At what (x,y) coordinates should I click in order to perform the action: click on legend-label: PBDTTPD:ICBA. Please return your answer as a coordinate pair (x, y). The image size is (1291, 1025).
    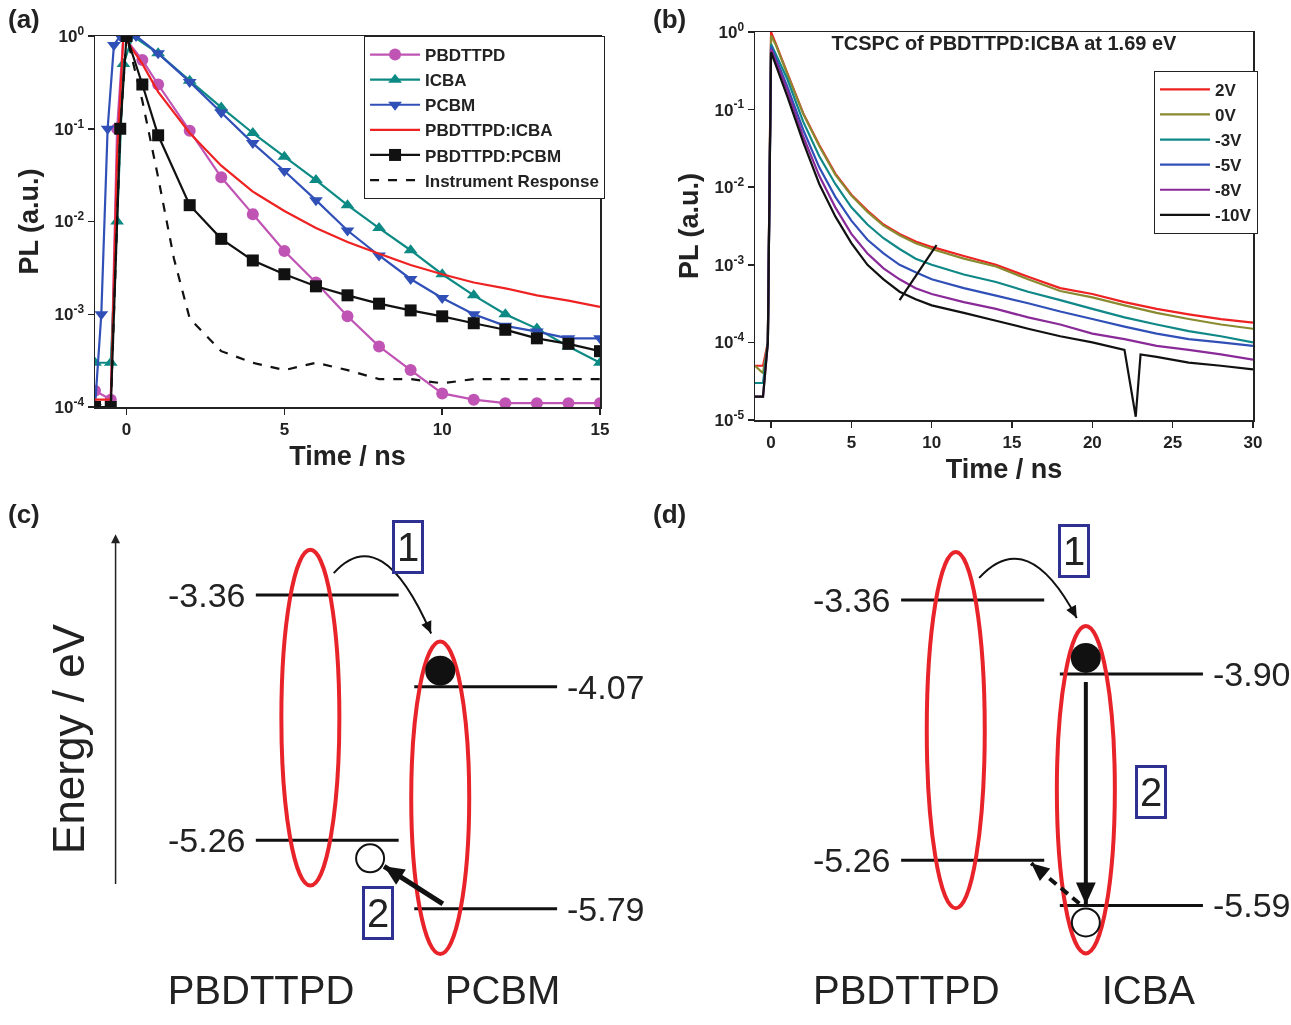
    Looking at the image, I should click on (489, 131).